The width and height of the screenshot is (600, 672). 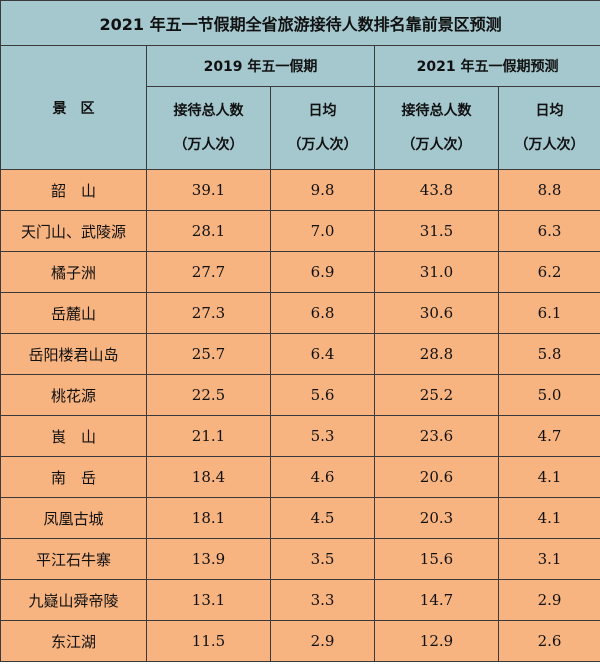 What do you see at coordinates (436, 313) in the screenshot?
I see `total-2021-cell: 30.6` at bounding box center [436, 313].